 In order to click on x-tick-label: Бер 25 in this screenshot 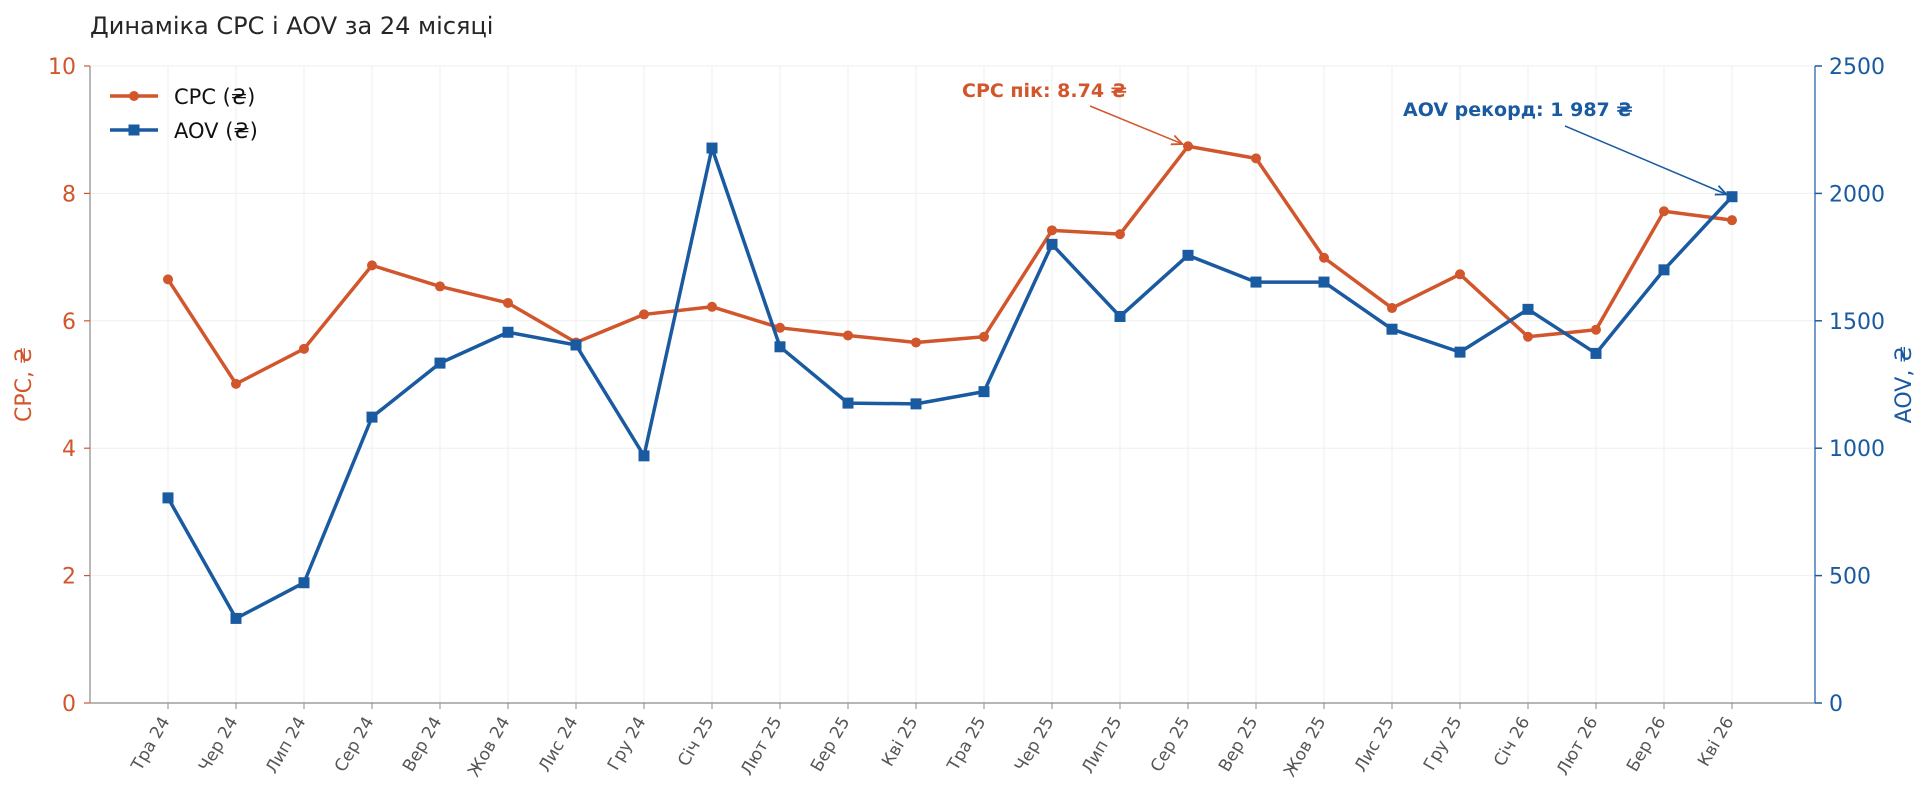, I will do `click(830, 745)`.